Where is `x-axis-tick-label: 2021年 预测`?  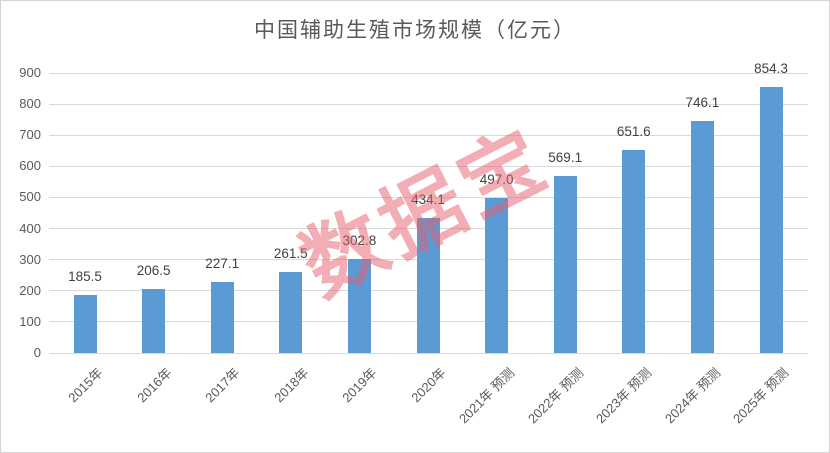
x-axis-tick-label: 2021年 预测 is located at coordinates (487, 396).